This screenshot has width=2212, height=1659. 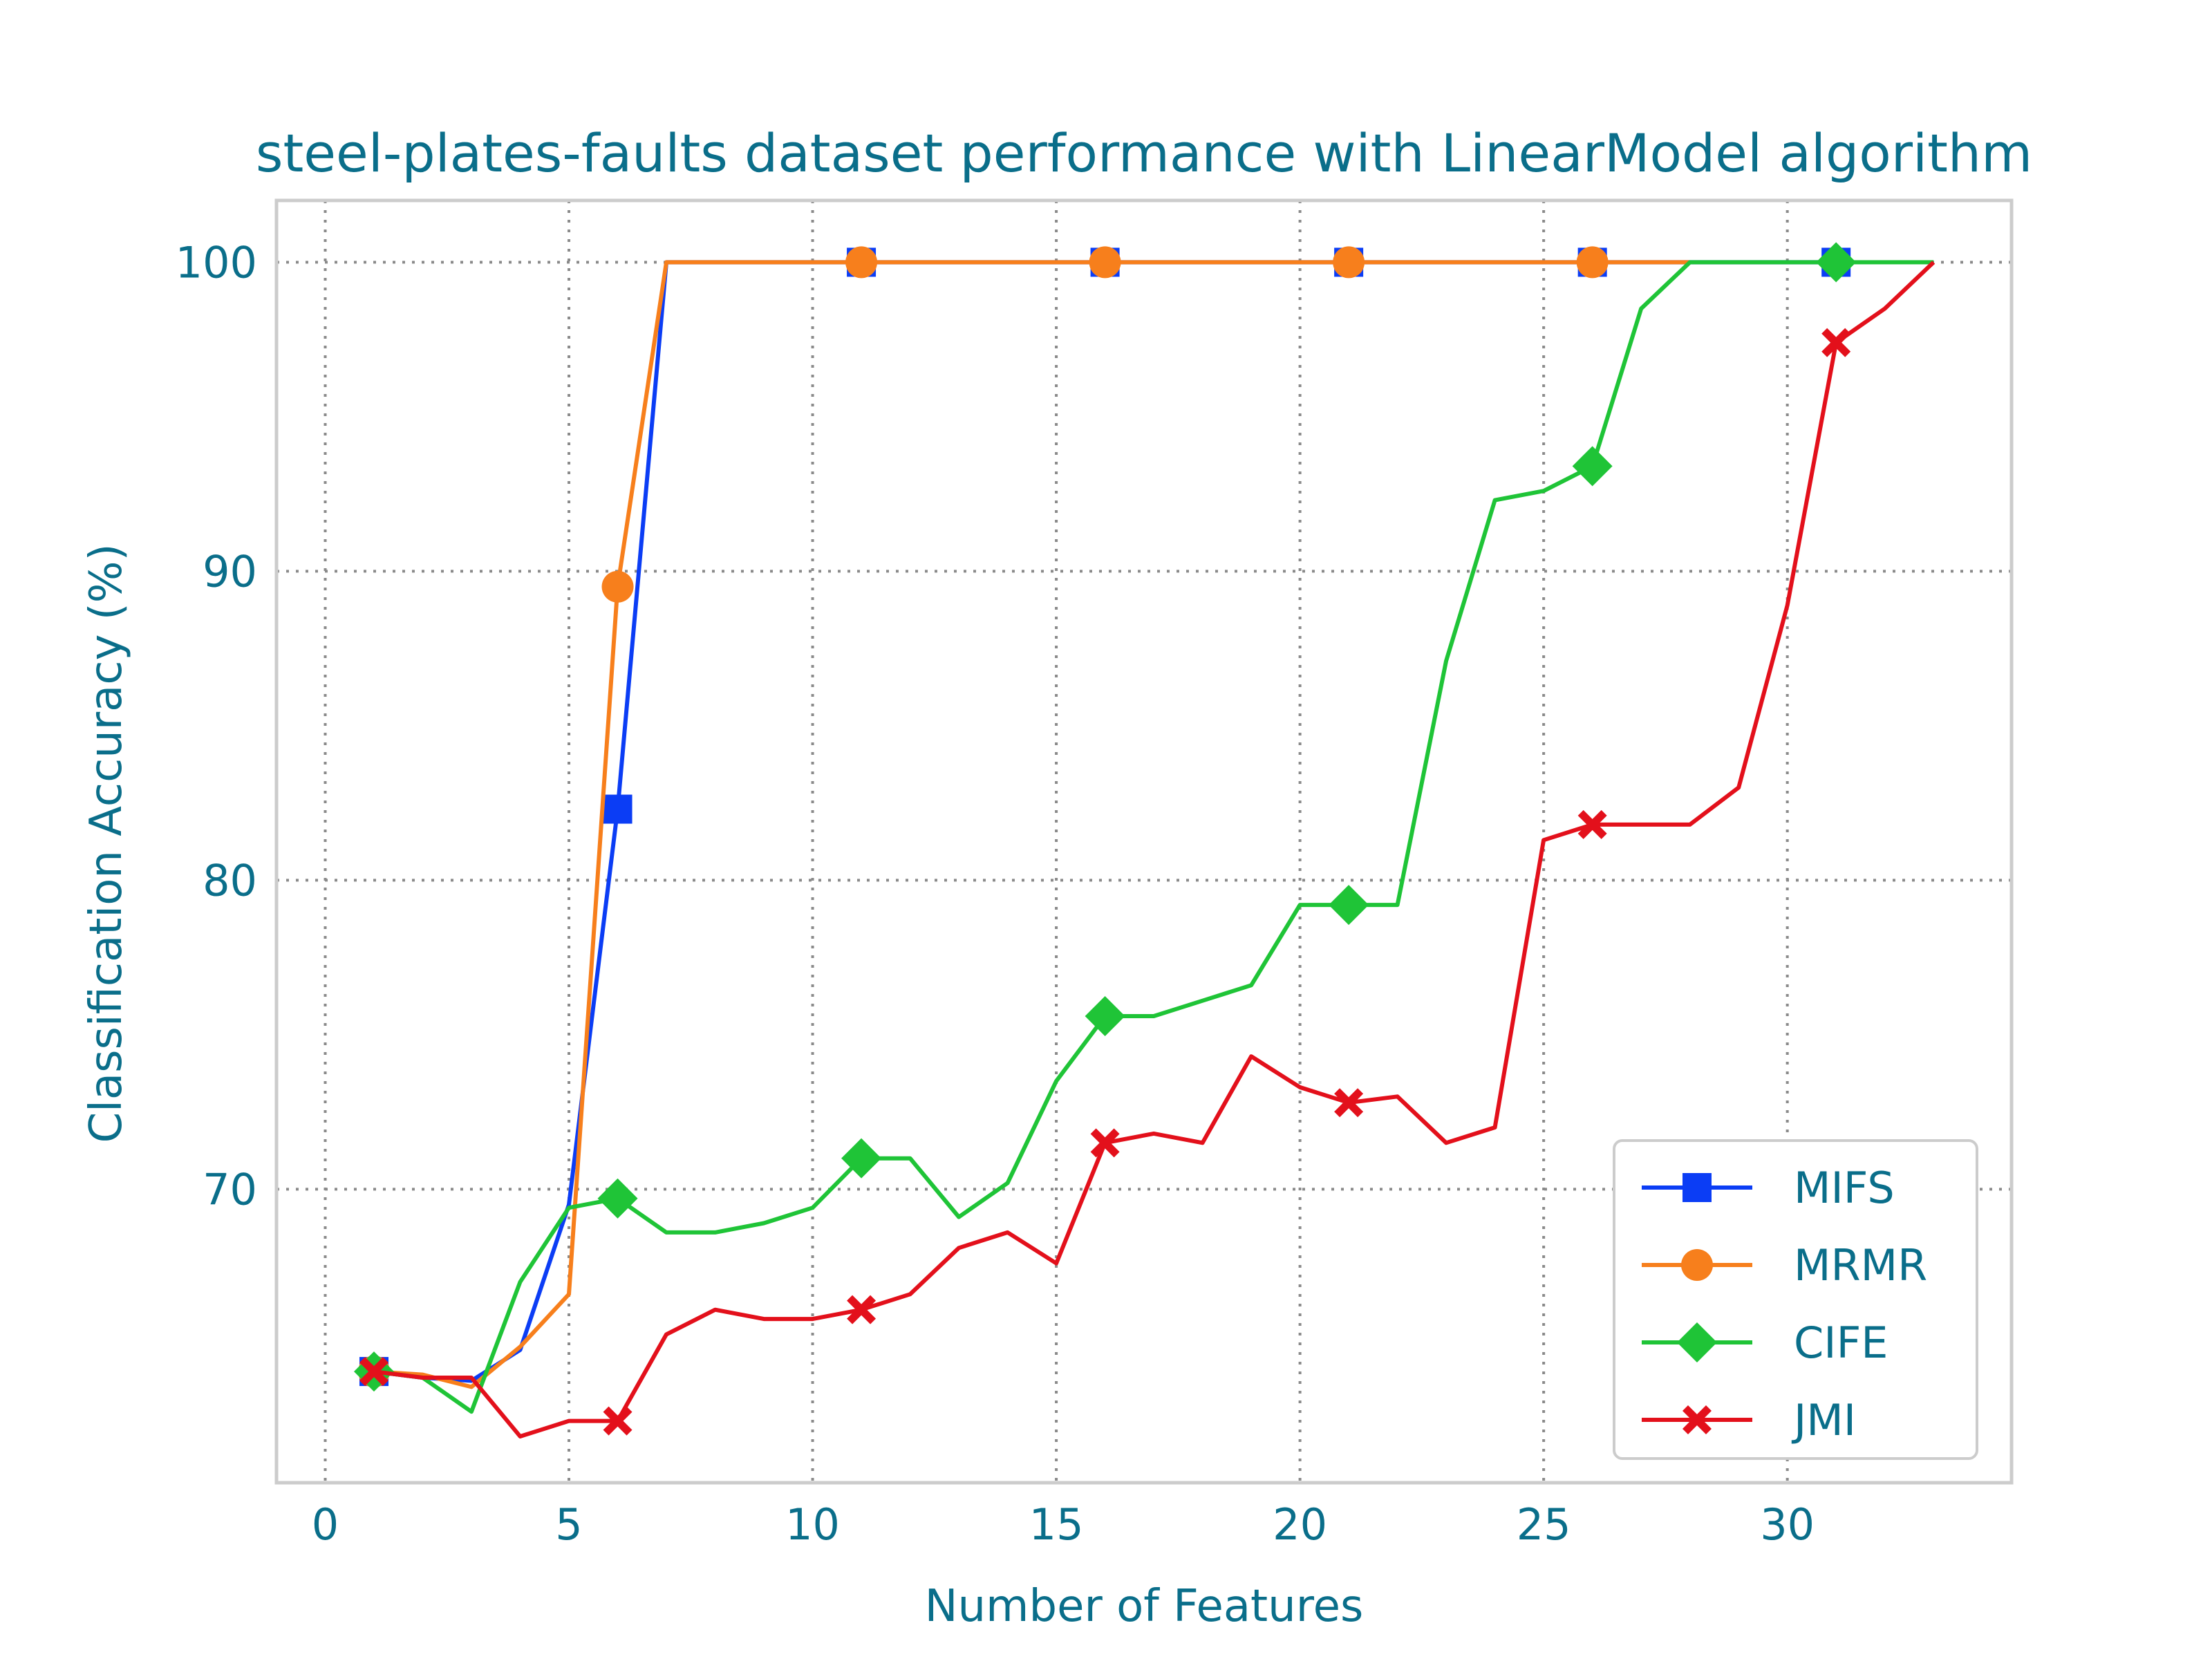 I want to click on x-axis-label: Number of Features, so click(x=1145, y=1606).